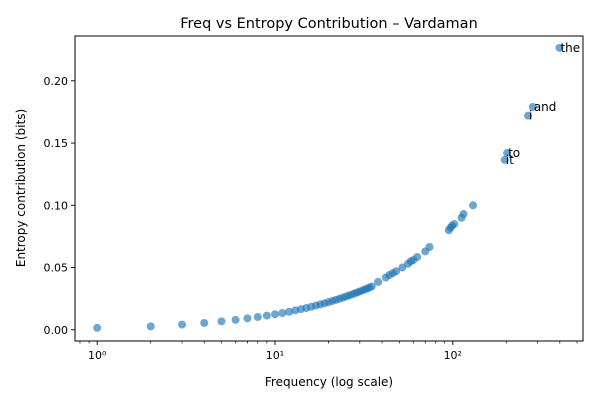  I want to click on x-tick-label: 10², so click(453, 355).